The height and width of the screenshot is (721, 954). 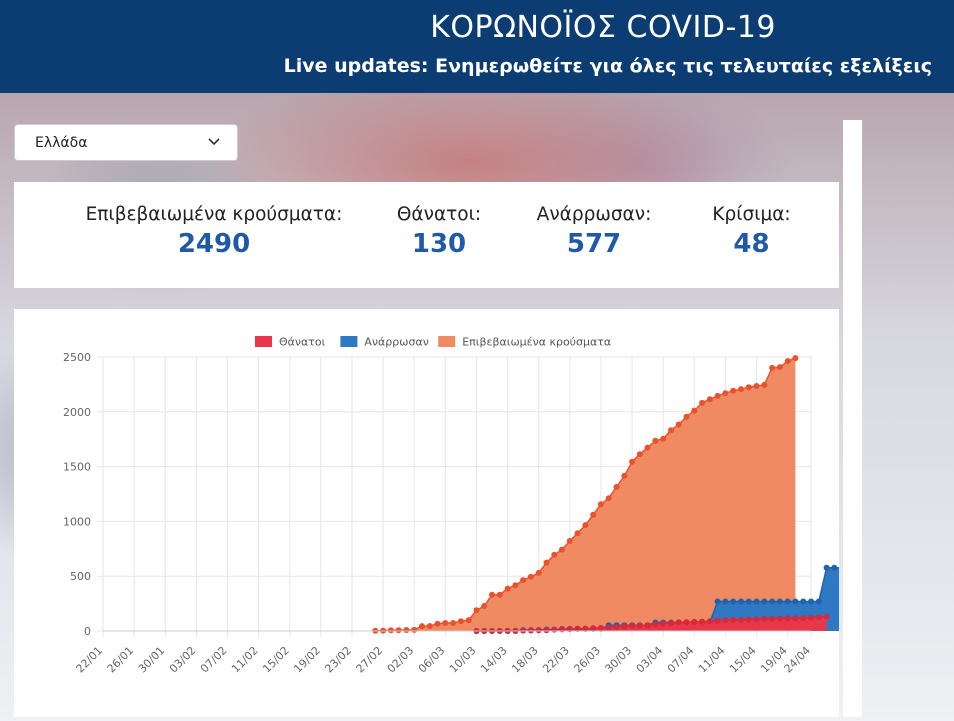 What do you see at coordinates (307, 660) in the screenshot?
I see `x-tick-label: 19/02` at bounding box center [307, 660].